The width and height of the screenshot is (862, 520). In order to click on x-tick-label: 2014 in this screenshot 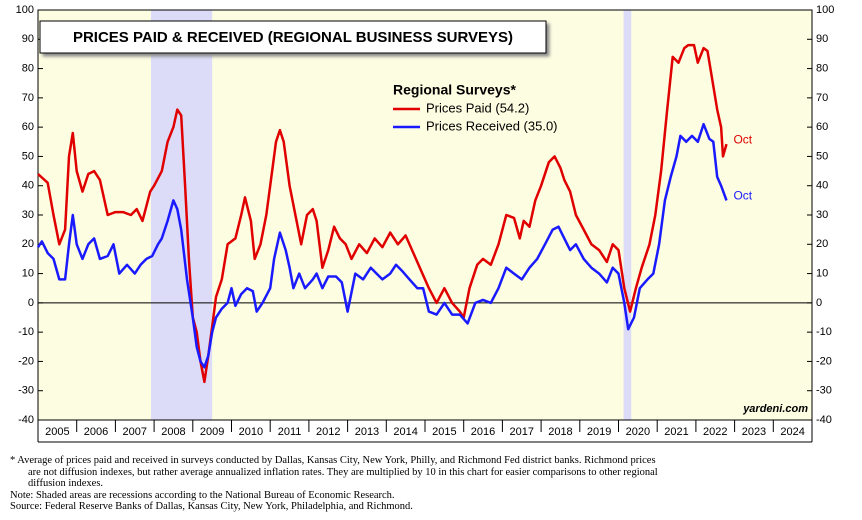, I will do `click(405, 432)`.